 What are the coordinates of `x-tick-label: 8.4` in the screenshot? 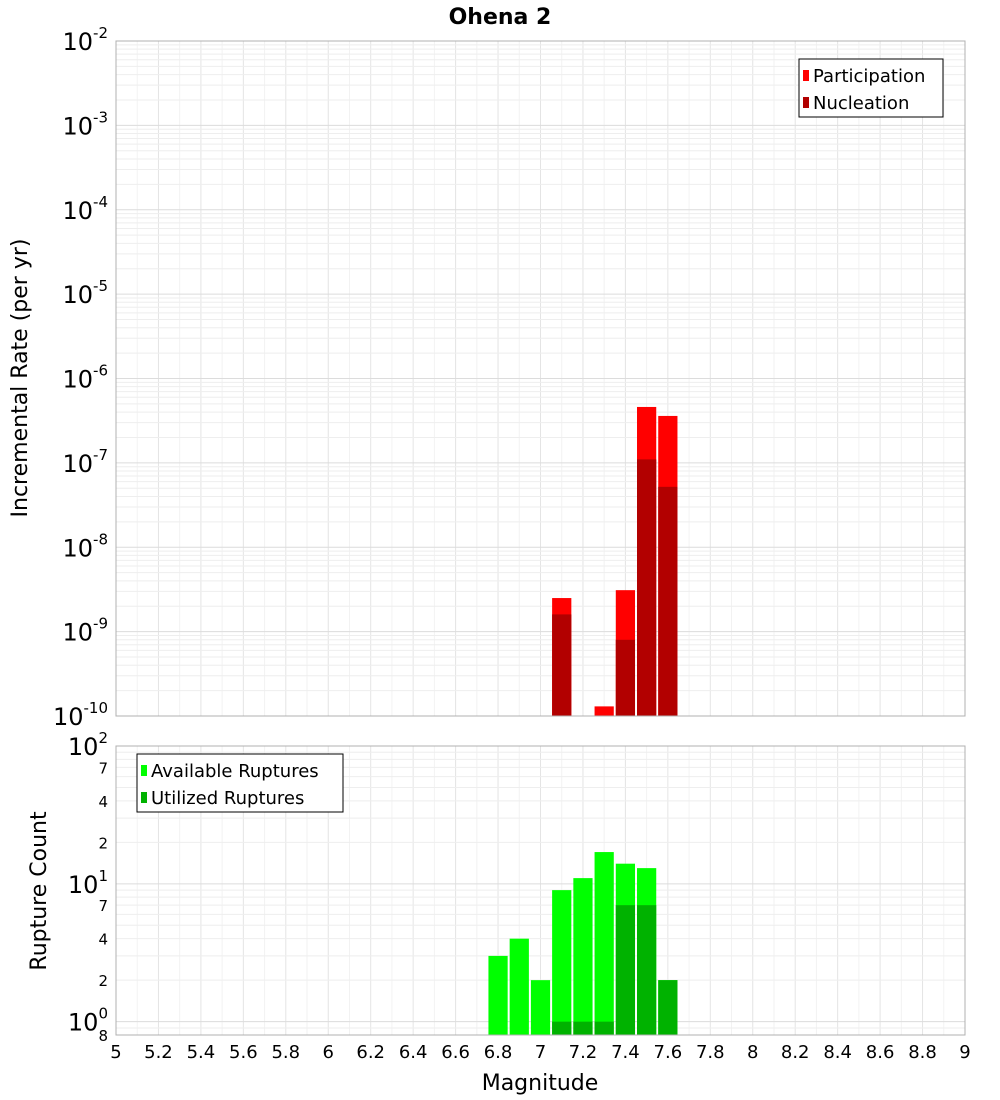 It's located at (837, 1052).